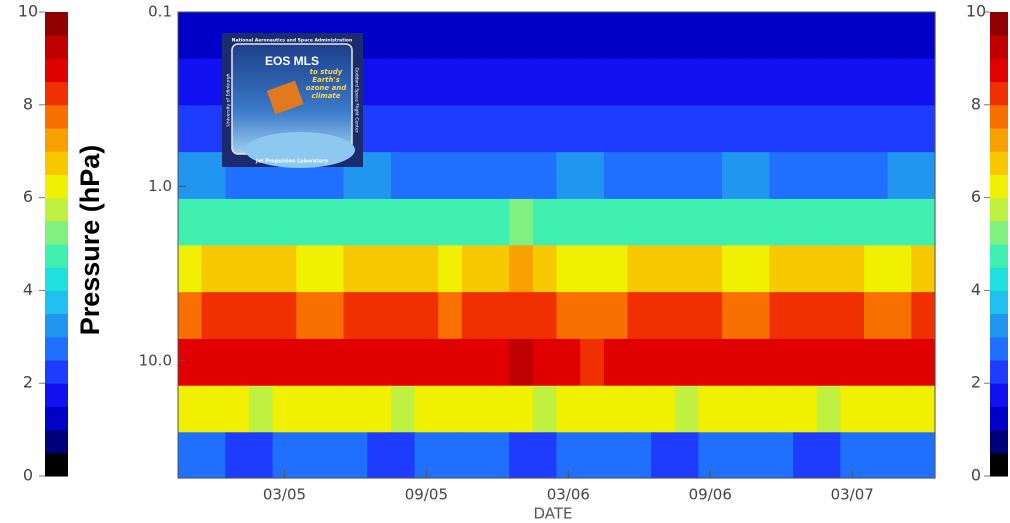 The width and height of the screenshot is (1010, 523). I want to click on colorbar-tick-label: 0, so click(28, 475).